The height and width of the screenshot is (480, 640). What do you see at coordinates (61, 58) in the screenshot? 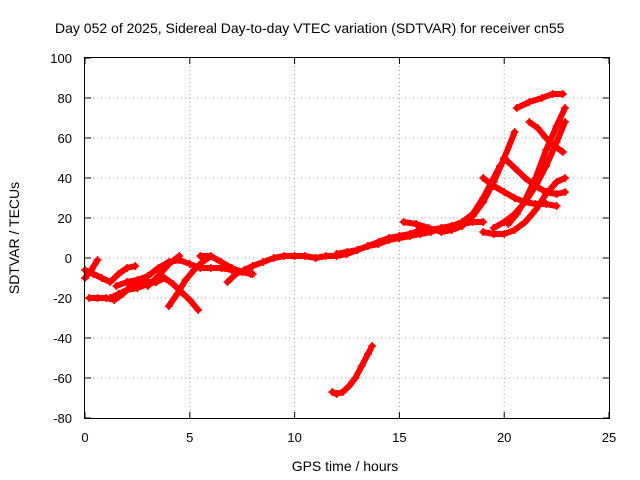
I see `y-tick-label: 100` at bounding box center [61, 58].